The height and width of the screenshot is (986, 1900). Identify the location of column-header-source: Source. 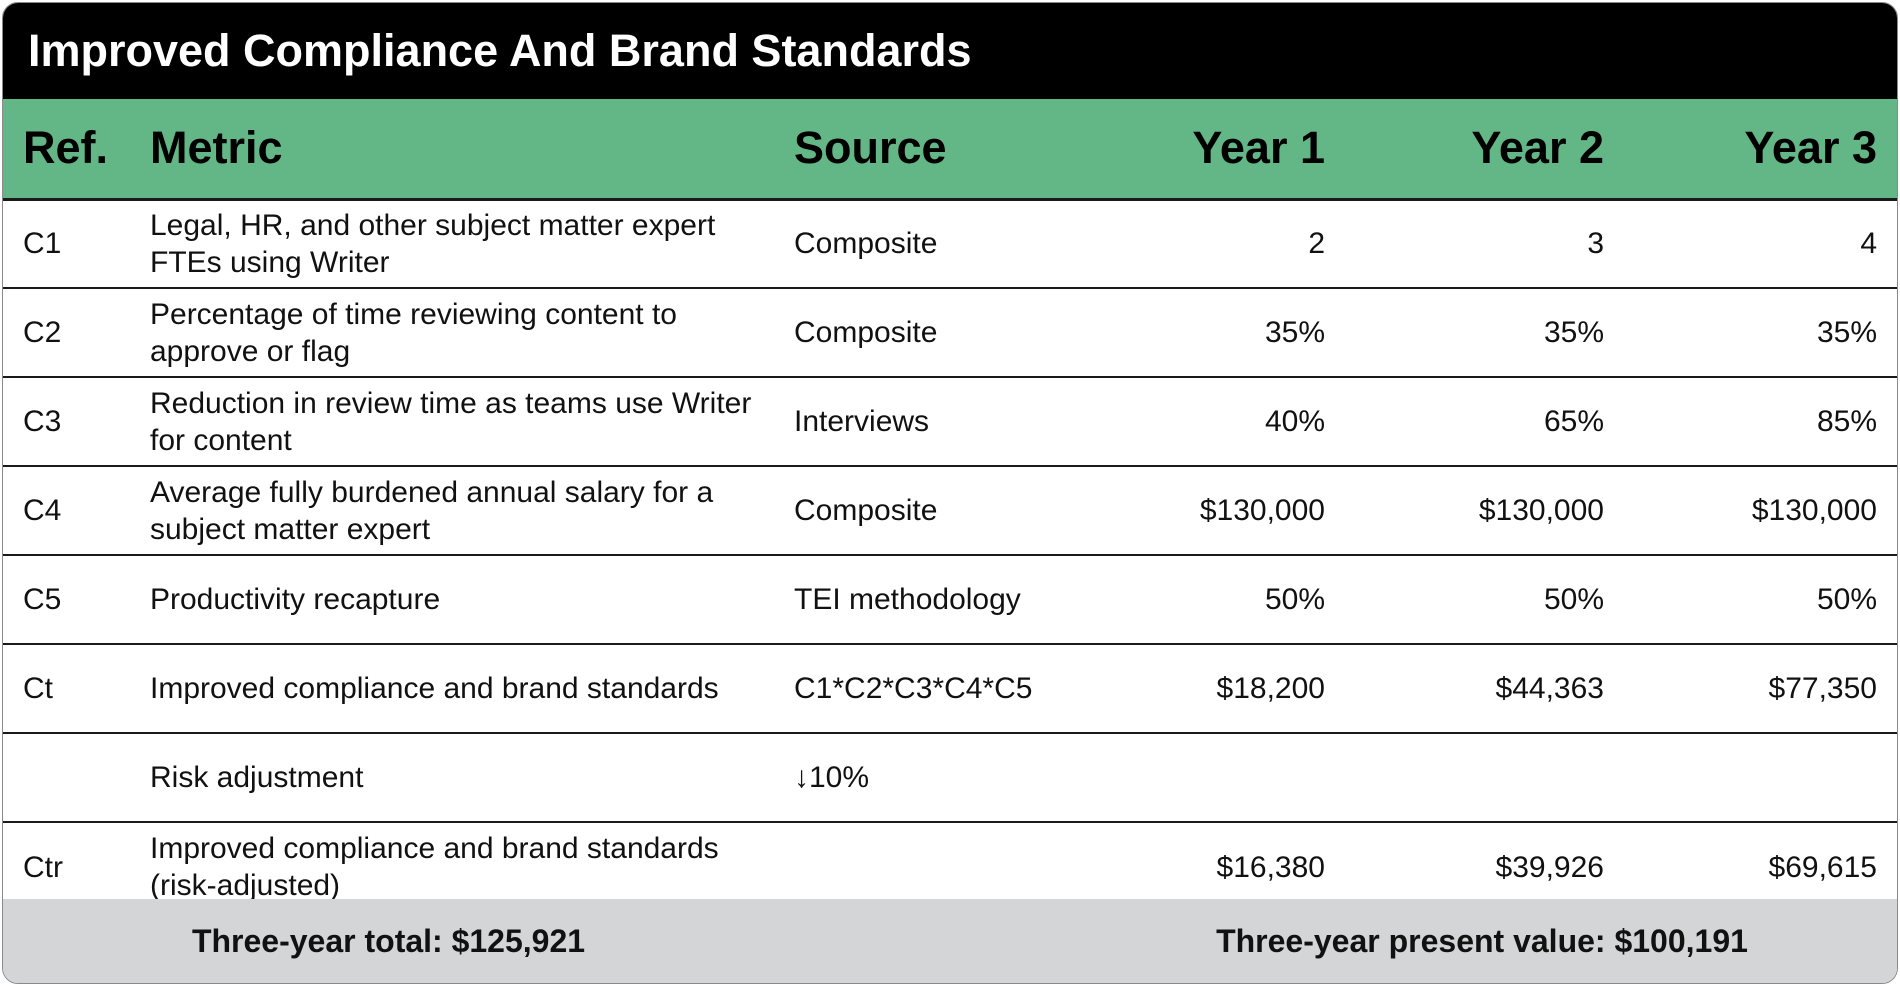
(920, 150).